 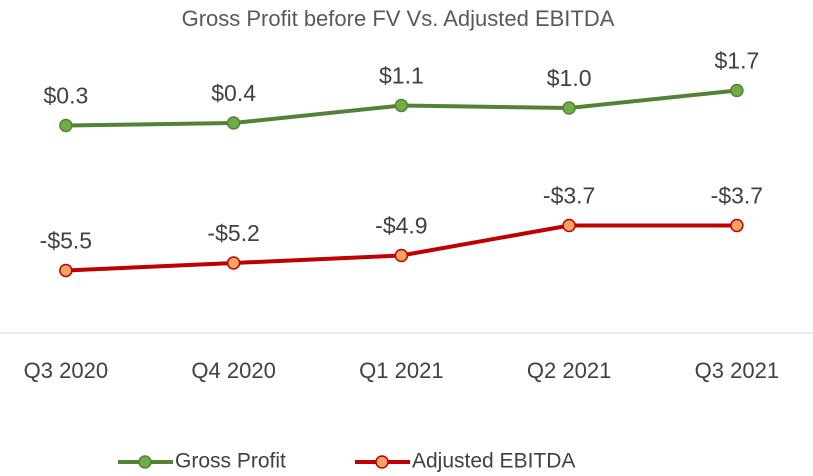 I want to click on data-label: $0.3, so click(x=65, y=96).